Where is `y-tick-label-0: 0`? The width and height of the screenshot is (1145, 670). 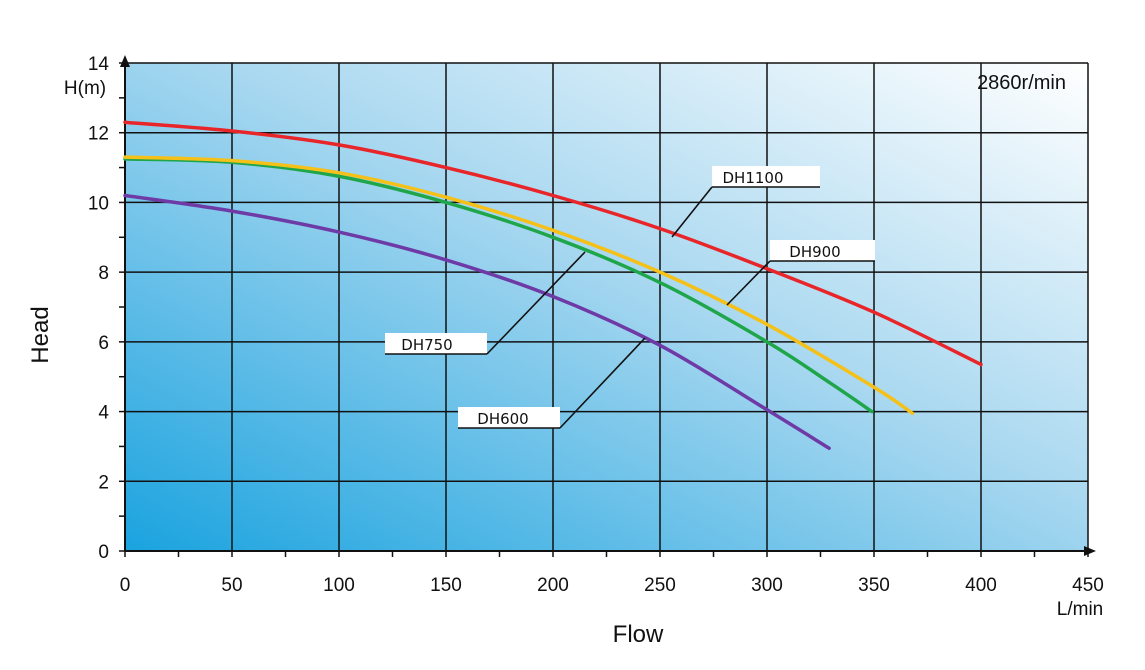
y-tick-label-0: 0 is located at coordinates (103, 552).